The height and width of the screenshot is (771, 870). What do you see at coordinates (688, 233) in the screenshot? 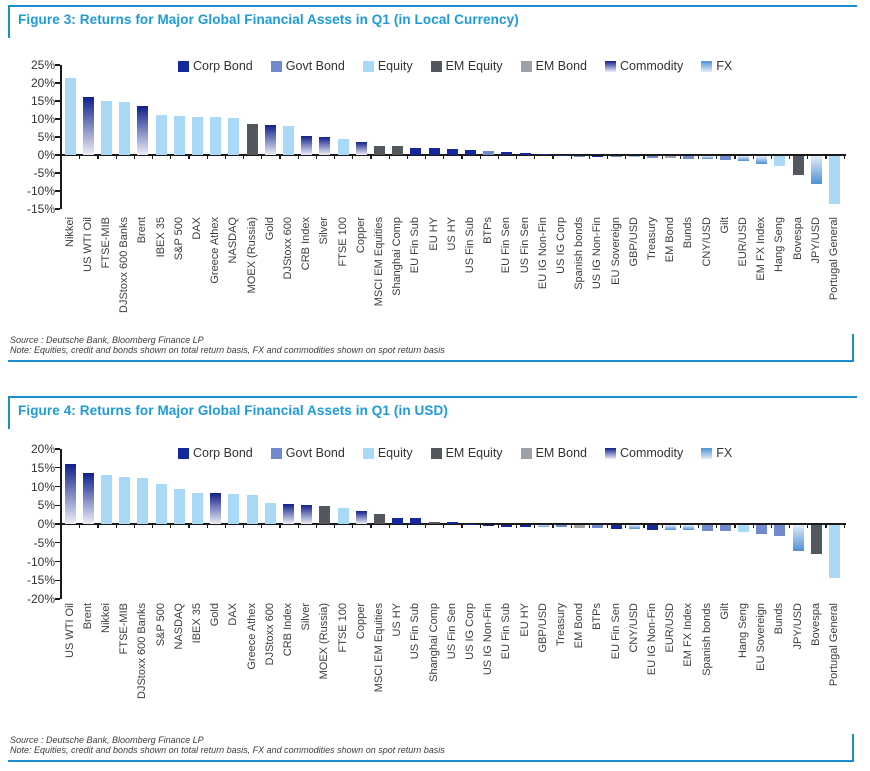
I see `x-axis-label: Bunds` at bounding box center [688, 233].